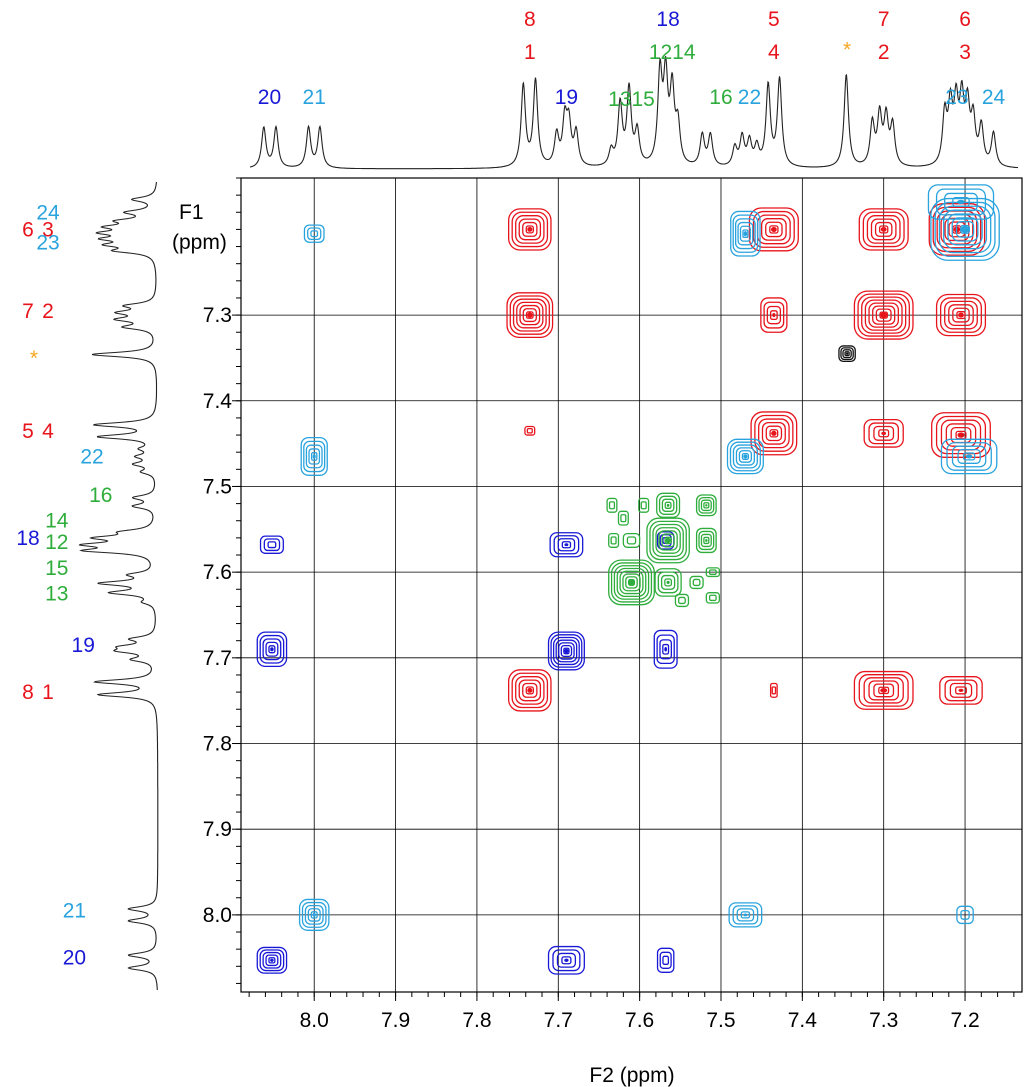 Image resolution: width=1024 pixels, height=1087 pixels. I want to click on left-peak-label: *, so click(34, 358).